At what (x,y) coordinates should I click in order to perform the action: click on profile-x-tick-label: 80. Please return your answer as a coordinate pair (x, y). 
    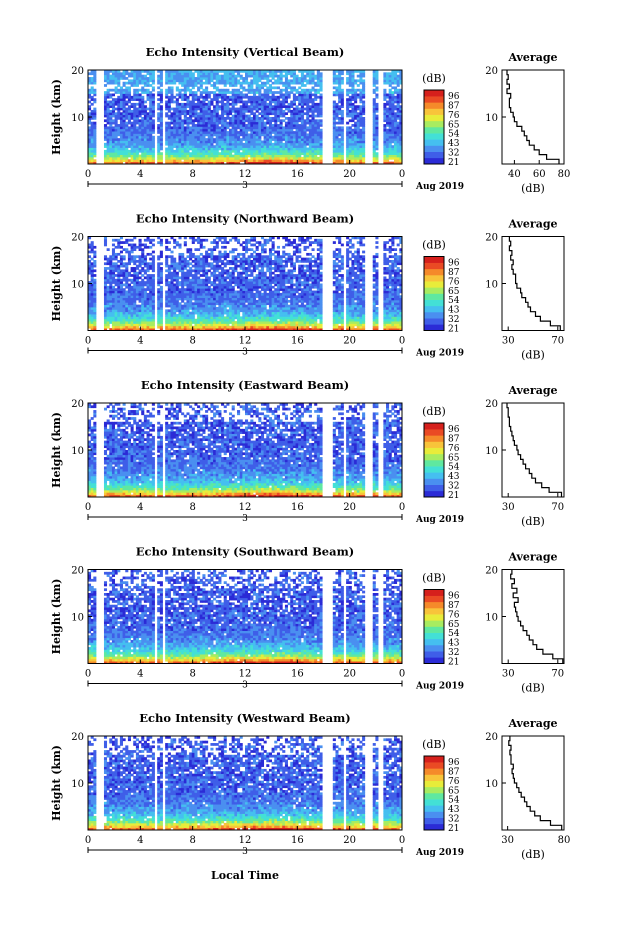
    Looking at the image, I should click on (564, 174).